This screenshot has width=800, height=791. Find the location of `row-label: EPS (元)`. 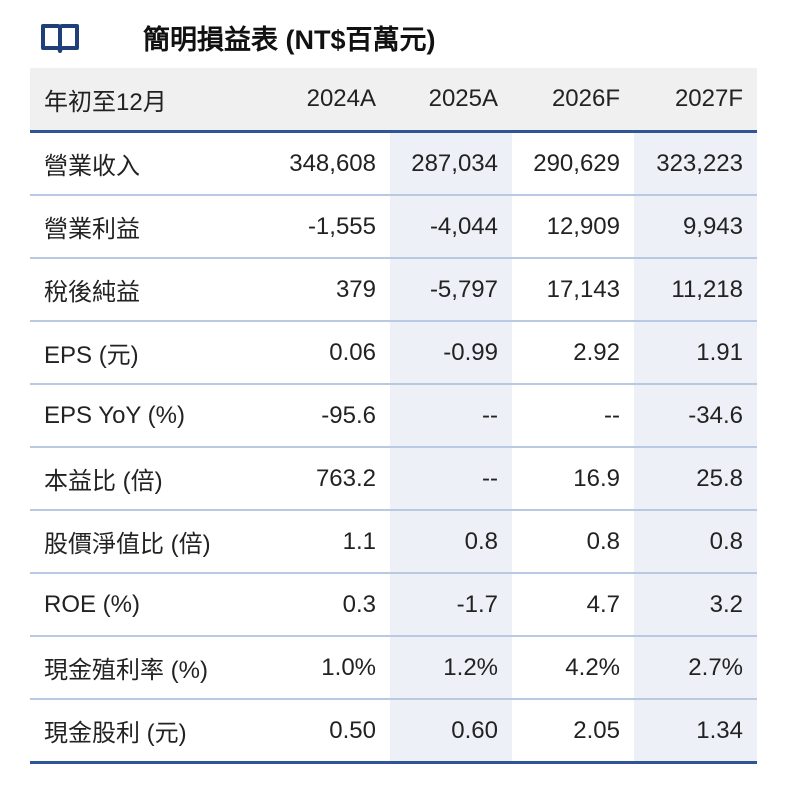

row-label: EPS (元) is located at coordinates (91, 355).